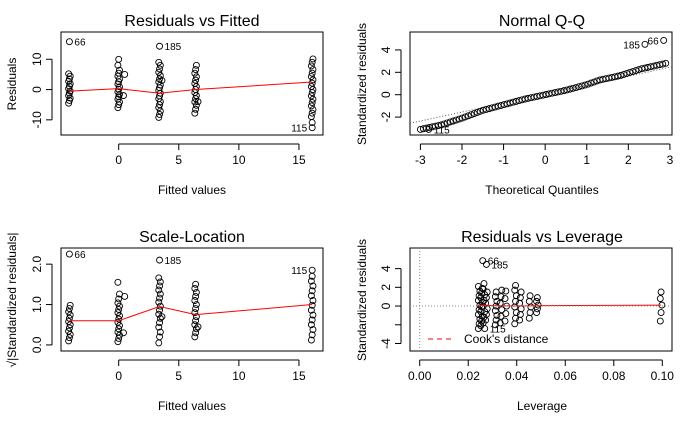 This screenshot has height=432, width=700. Describe the element at coordinates (80, 255) in the screenshot. I see `outlier-label: 66` at that location.